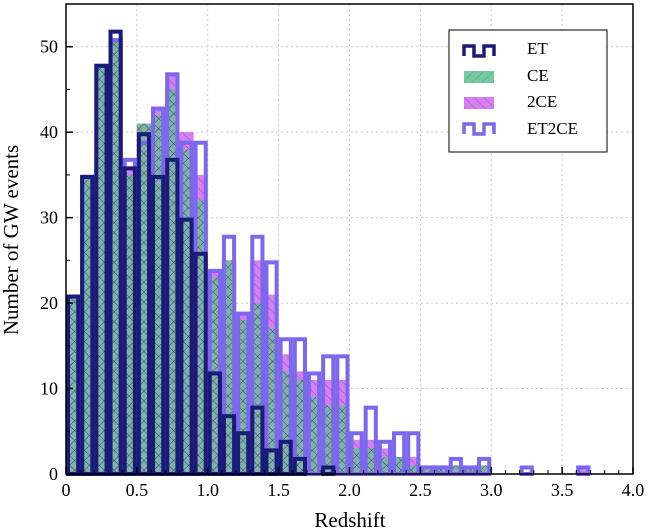 Image resolution: width=650 pixels, height=531 pixels. What do you see at coordinates (349, 519) in the screenshot?
I see `x-axis-label: Redshift` at bounding box center [349, 519].